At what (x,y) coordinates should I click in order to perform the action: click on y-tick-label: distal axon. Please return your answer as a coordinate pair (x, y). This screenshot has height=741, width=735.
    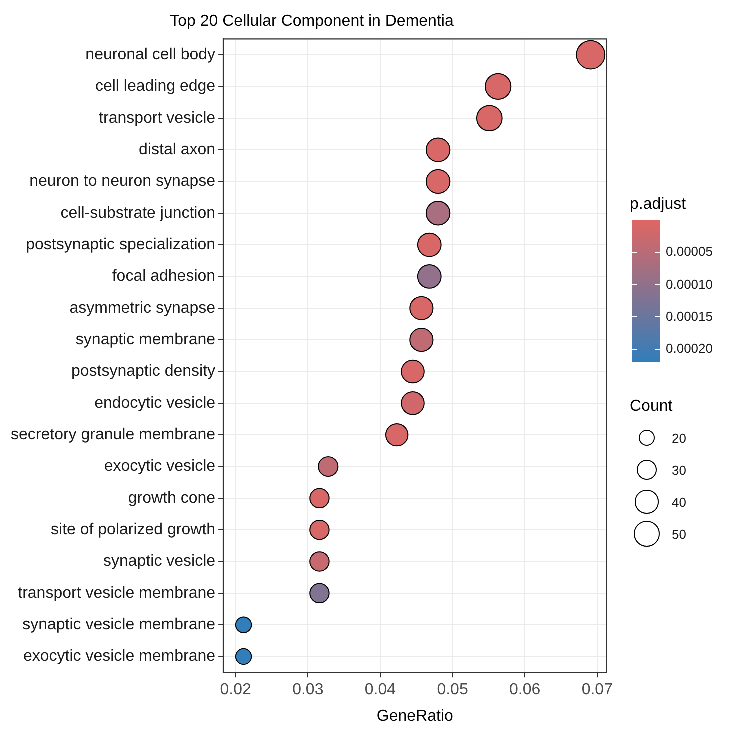
    Looking at the image, I should click on (177, 149).